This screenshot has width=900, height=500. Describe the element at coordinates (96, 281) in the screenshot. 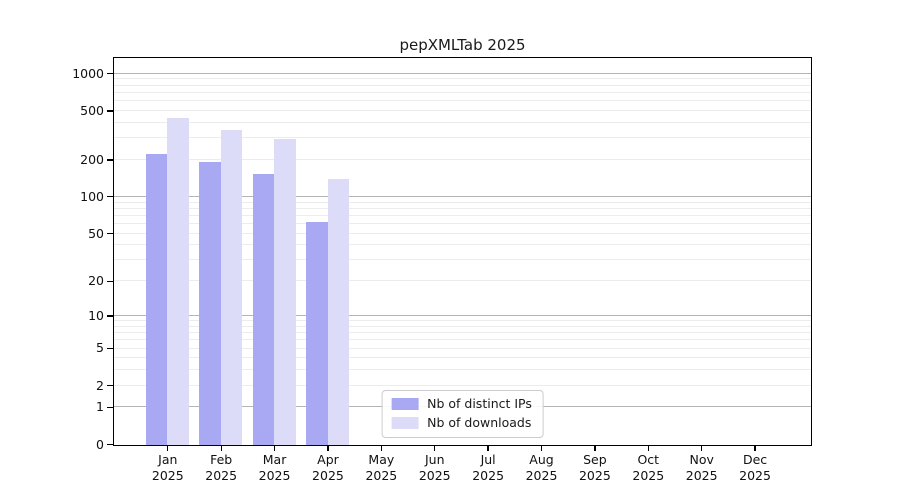

I see `y-tick-label: 20` at that location.